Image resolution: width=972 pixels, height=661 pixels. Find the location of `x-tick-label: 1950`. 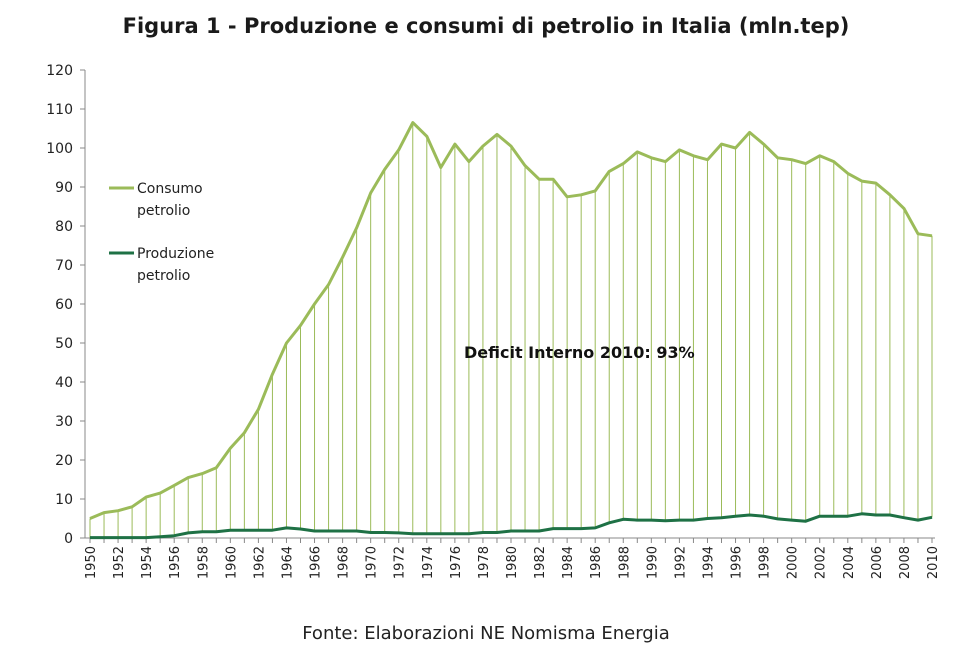

x-tick-label: 1950 is located at coordinates (91, 562).